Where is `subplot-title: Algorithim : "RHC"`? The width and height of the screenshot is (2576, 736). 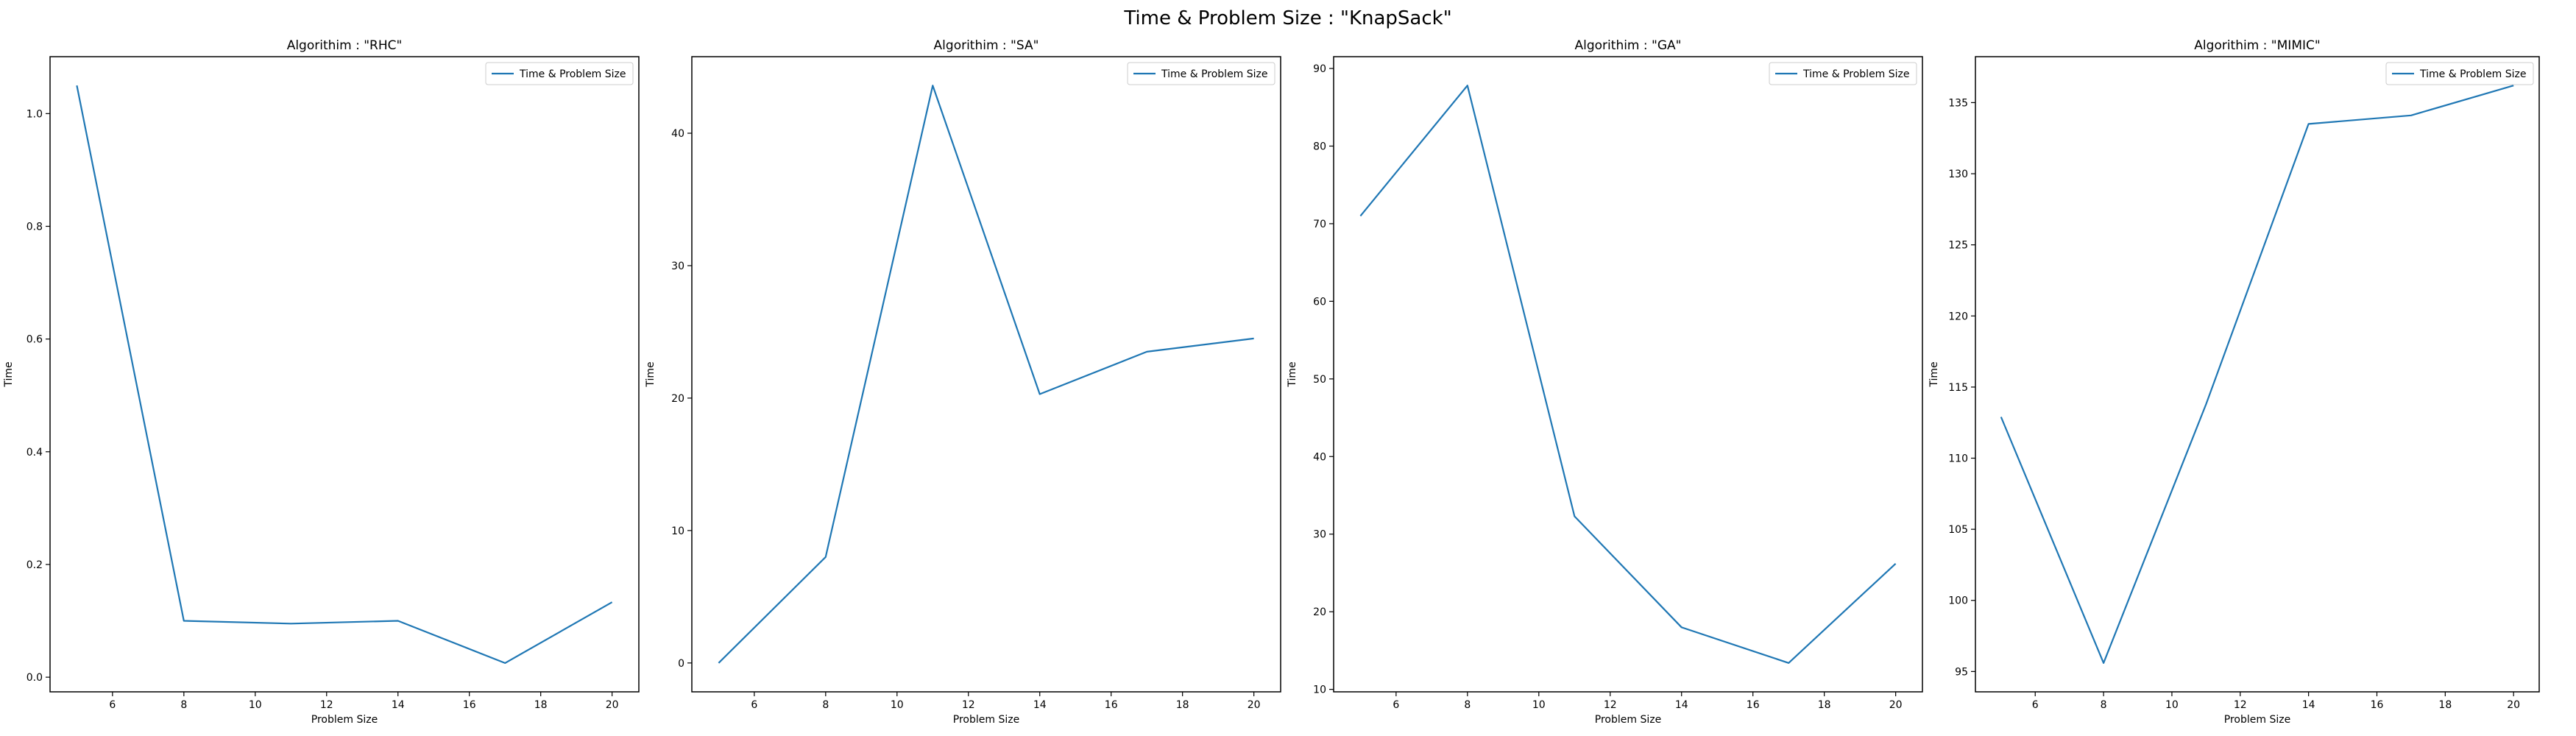 subplot-title: Algorithim : "RHC" is located at coordinates (345, 45).